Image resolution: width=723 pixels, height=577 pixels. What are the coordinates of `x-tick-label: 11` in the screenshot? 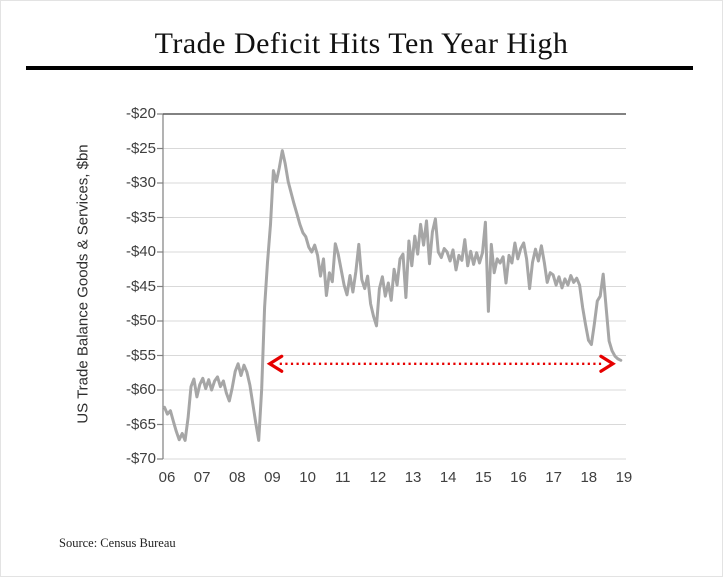 It's located at (342, 477).